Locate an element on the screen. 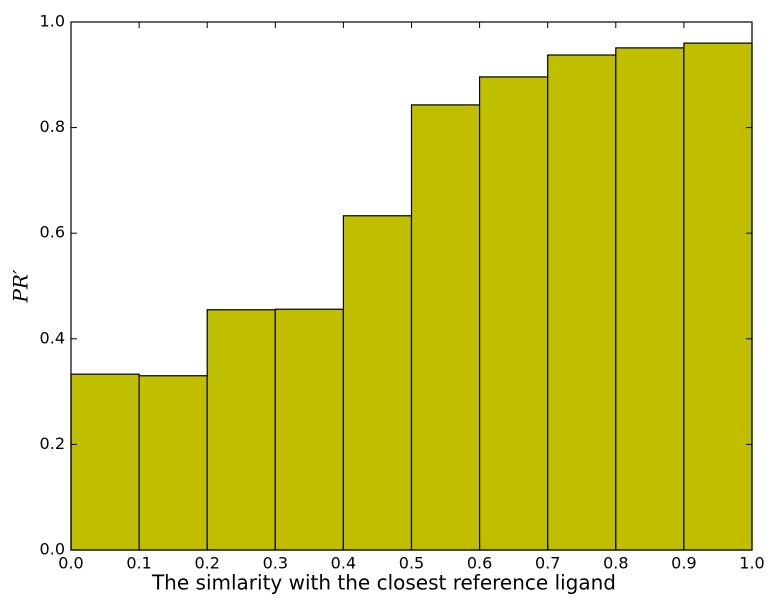 This screenshot has height=598, width=769. x-tick-label: 0.6 is located at coordinates (479, 563).